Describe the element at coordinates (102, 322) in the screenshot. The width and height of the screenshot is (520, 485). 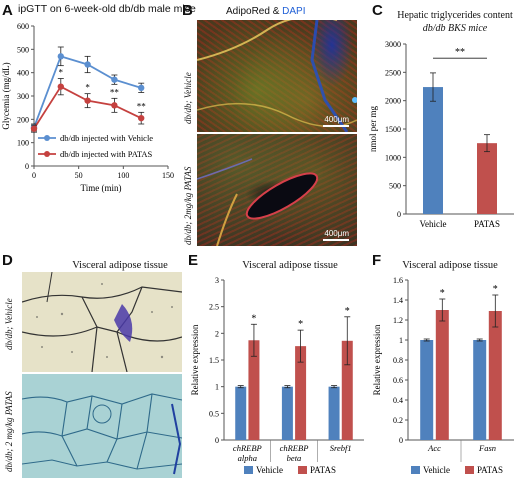
I see `micrograph-vehicle-histology` at that location.